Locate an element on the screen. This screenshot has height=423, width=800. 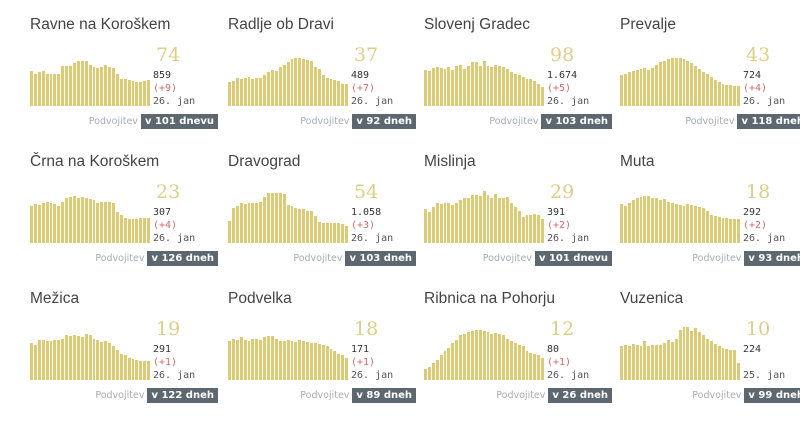
doubling-time: Podvojitev v 26 dneh is located at coordinates (554, 395).